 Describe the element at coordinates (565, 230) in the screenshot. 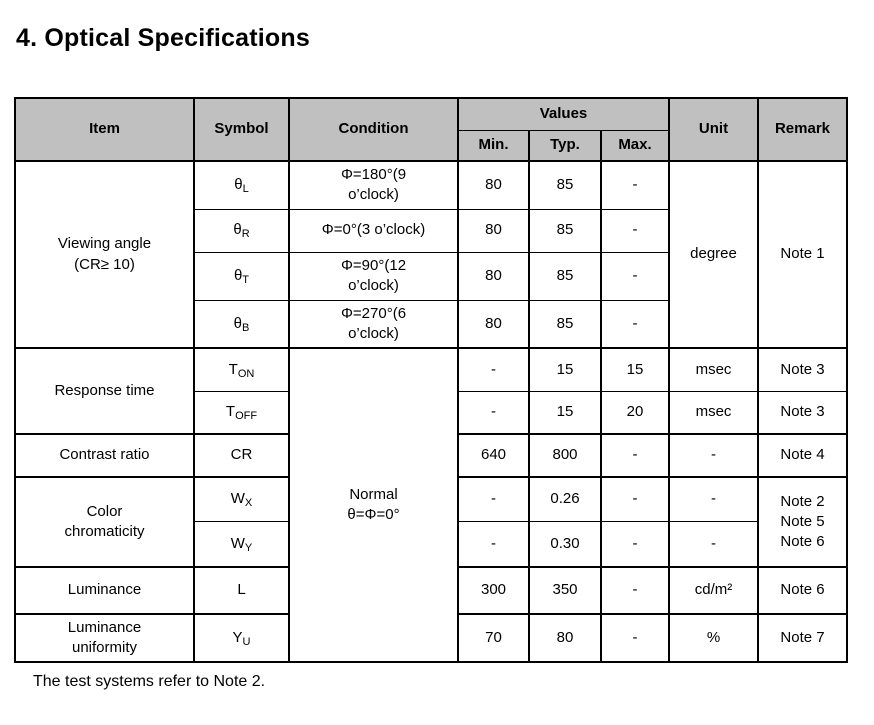

I see `cell-theta-r-typ: 85` at that location.